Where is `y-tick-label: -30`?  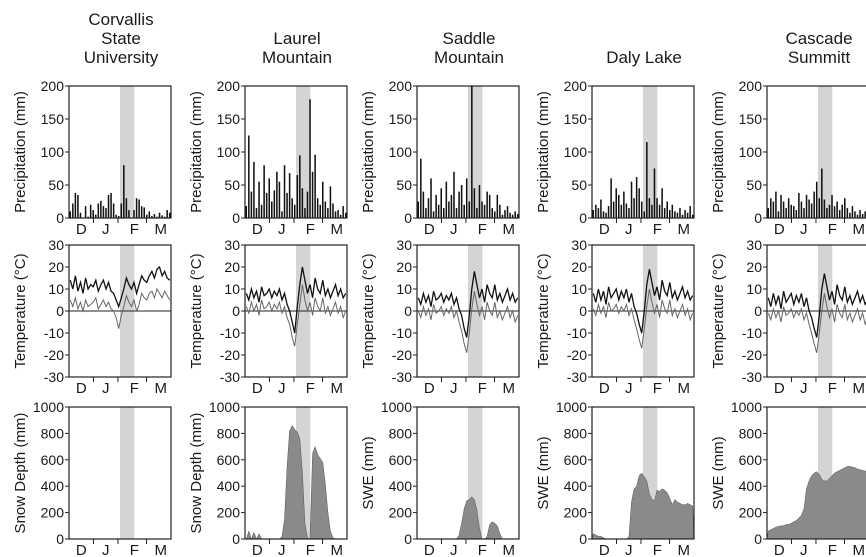 y-tick-label: -30 is located at coordinates (54, 377).